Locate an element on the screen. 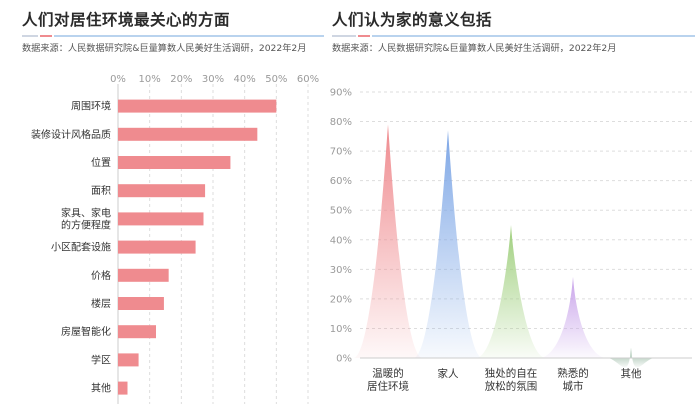 Image resolution: width=700 pixels, height=417 pixels. x-tick-label: 0% is located at coordinates (118, 79).